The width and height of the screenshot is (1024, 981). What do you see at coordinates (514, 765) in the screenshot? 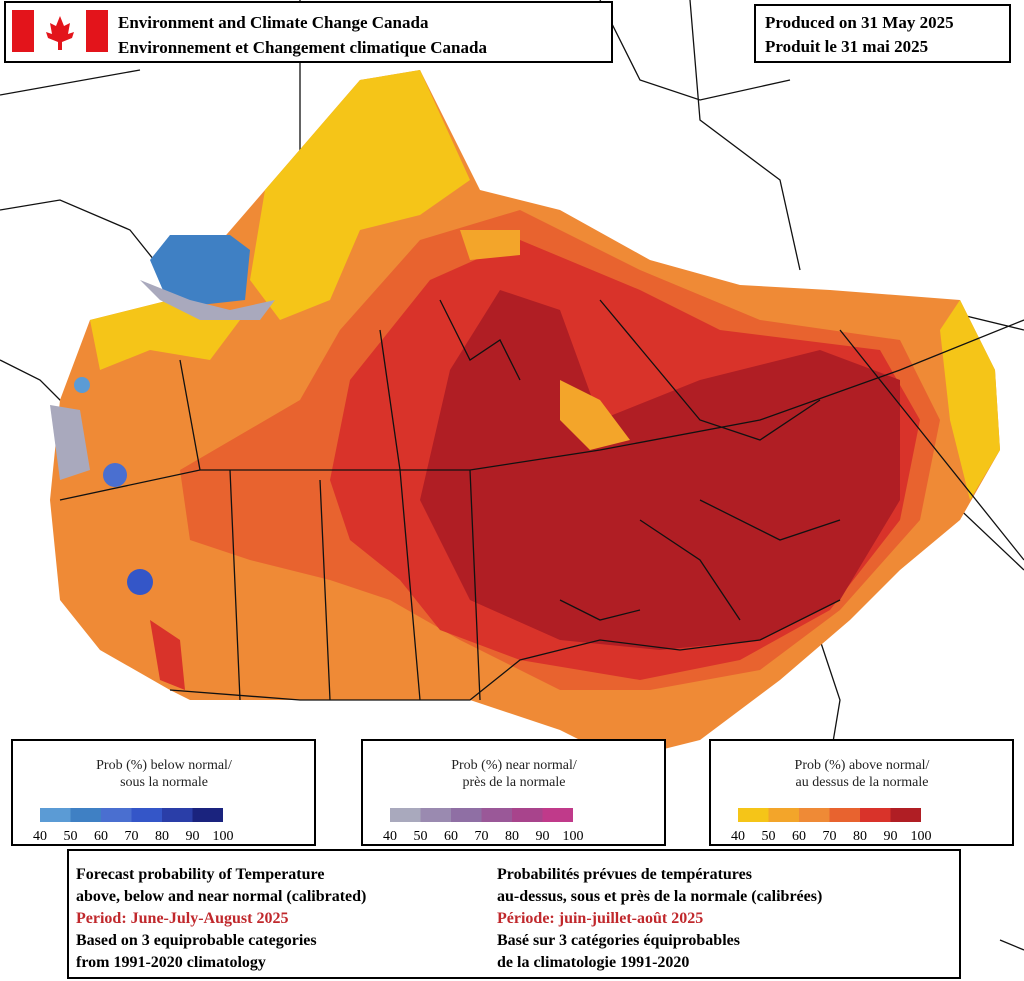
I see `legend-title: Prob (%) near normal/` at bounding box center [514, 765].